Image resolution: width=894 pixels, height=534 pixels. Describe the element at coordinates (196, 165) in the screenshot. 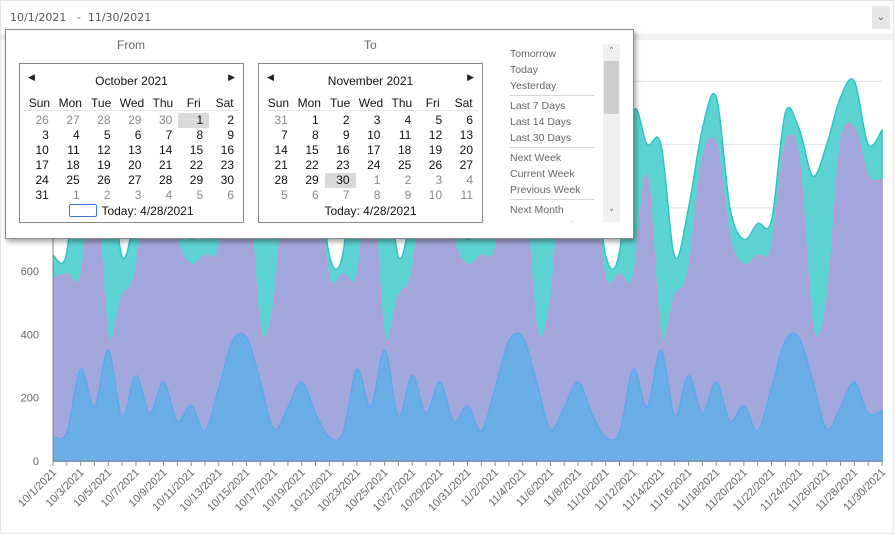

I see `calendar-day: 22` at that location.